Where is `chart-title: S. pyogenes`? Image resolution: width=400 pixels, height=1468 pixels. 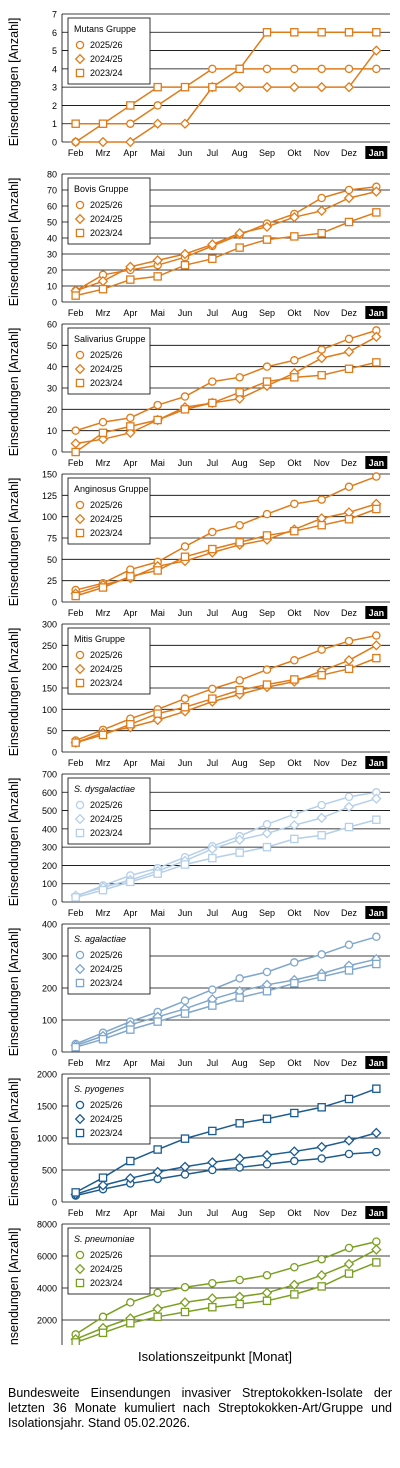 chart-title: S. pyogenes is located at coordinates (99, 1089).